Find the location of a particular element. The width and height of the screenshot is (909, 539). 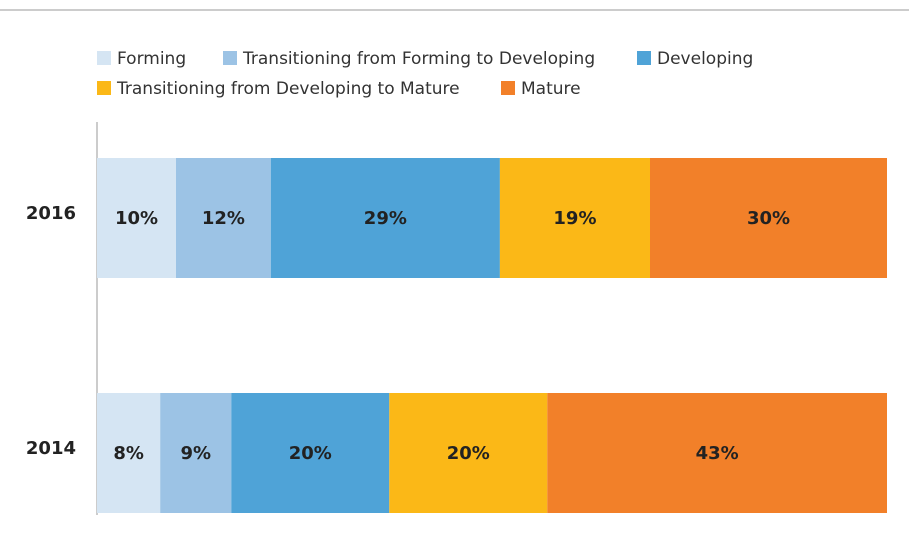

category-label: 2016 is located at coordinates (51, 213).